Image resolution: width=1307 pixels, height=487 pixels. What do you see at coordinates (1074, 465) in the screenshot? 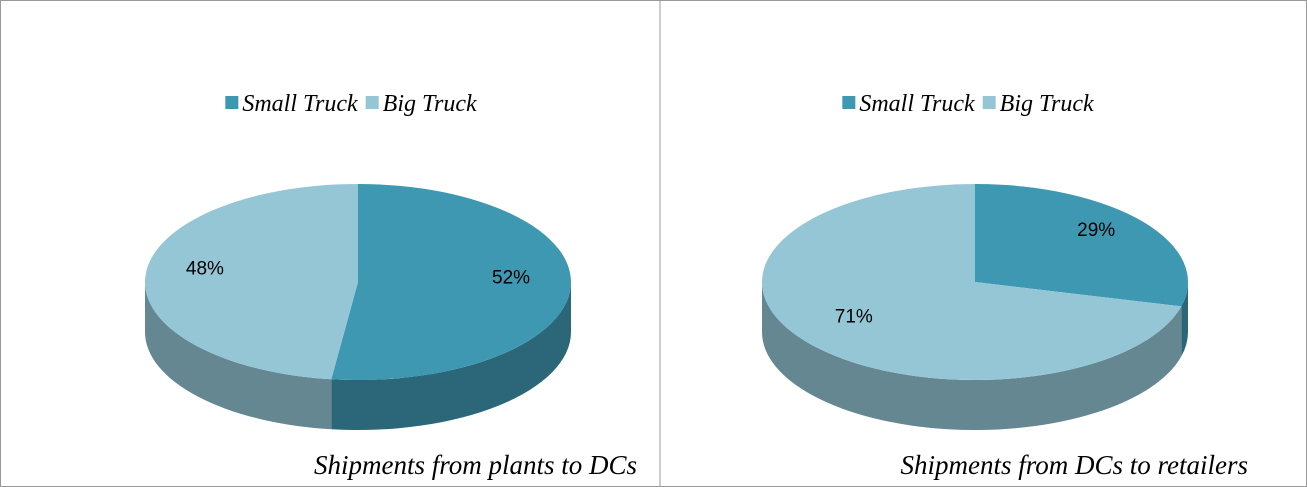
I see `caption: Shipments from DCs to retailers` at bounding box center [1074, 465].